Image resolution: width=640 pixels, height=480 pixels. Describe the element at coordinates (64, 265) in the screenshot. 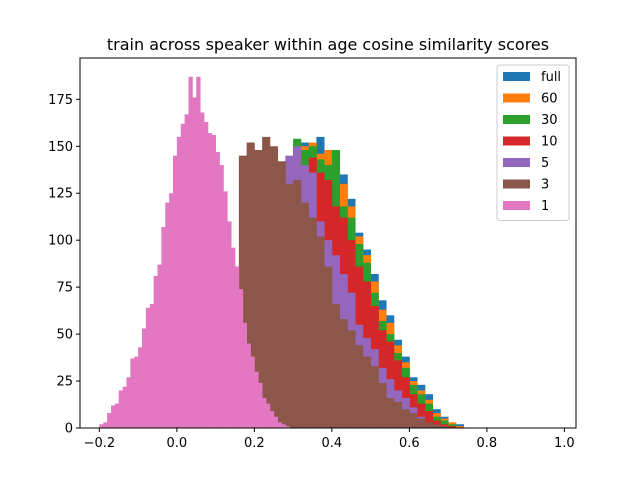

I see `y-axis: 0 25 50 75 100 125 150 175` at that location.